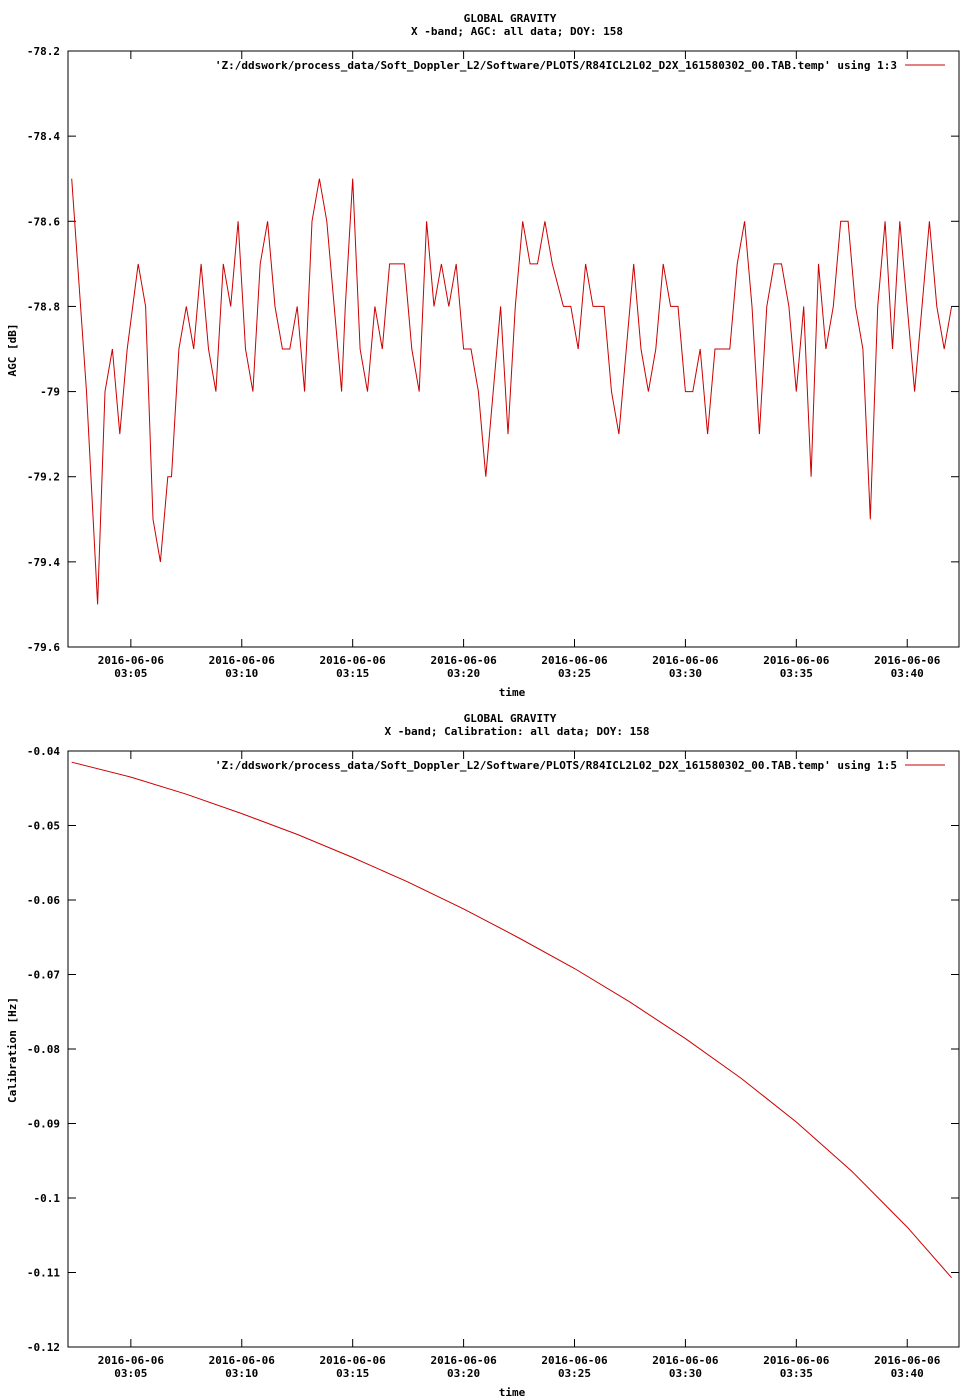 The height and width of the screenshot is (1400, 980). Describe the element at coordinates (43, 562) in the screenshot. I see `y-tick-label: -79.4` at that location.